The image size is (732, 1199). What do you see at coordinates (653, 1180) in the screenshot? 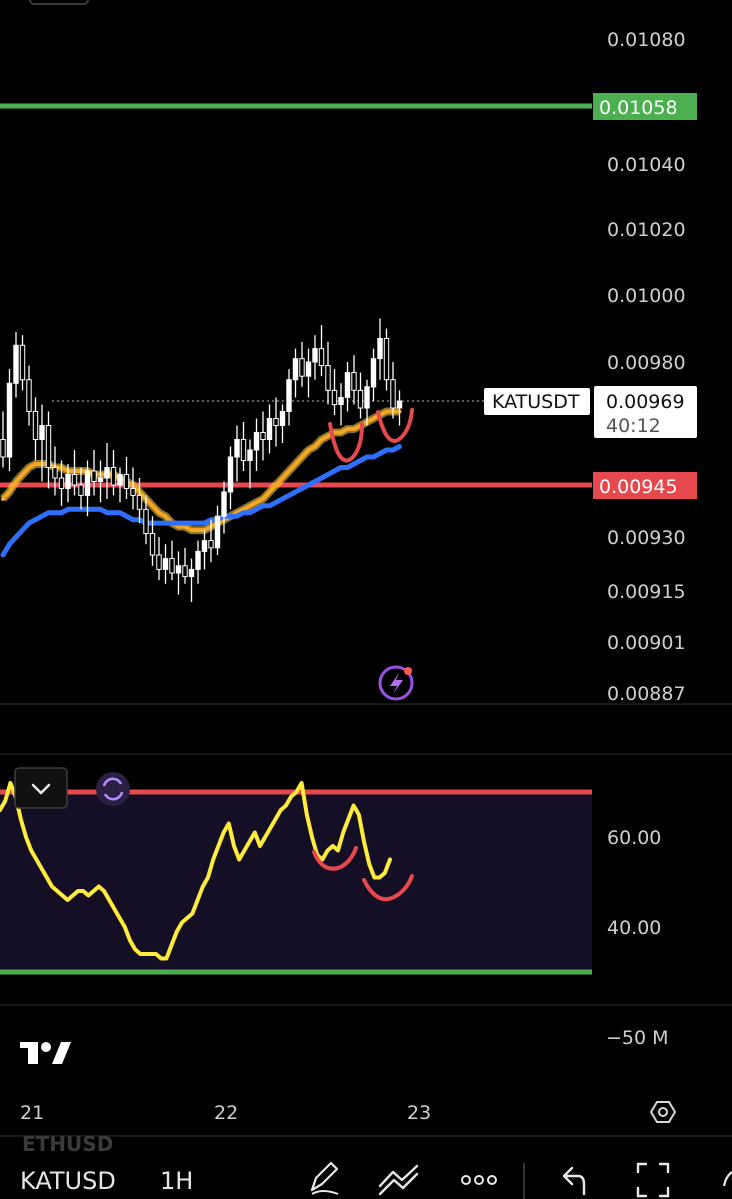
I see `fullscreen-button` at bounding box center [653, 1180].